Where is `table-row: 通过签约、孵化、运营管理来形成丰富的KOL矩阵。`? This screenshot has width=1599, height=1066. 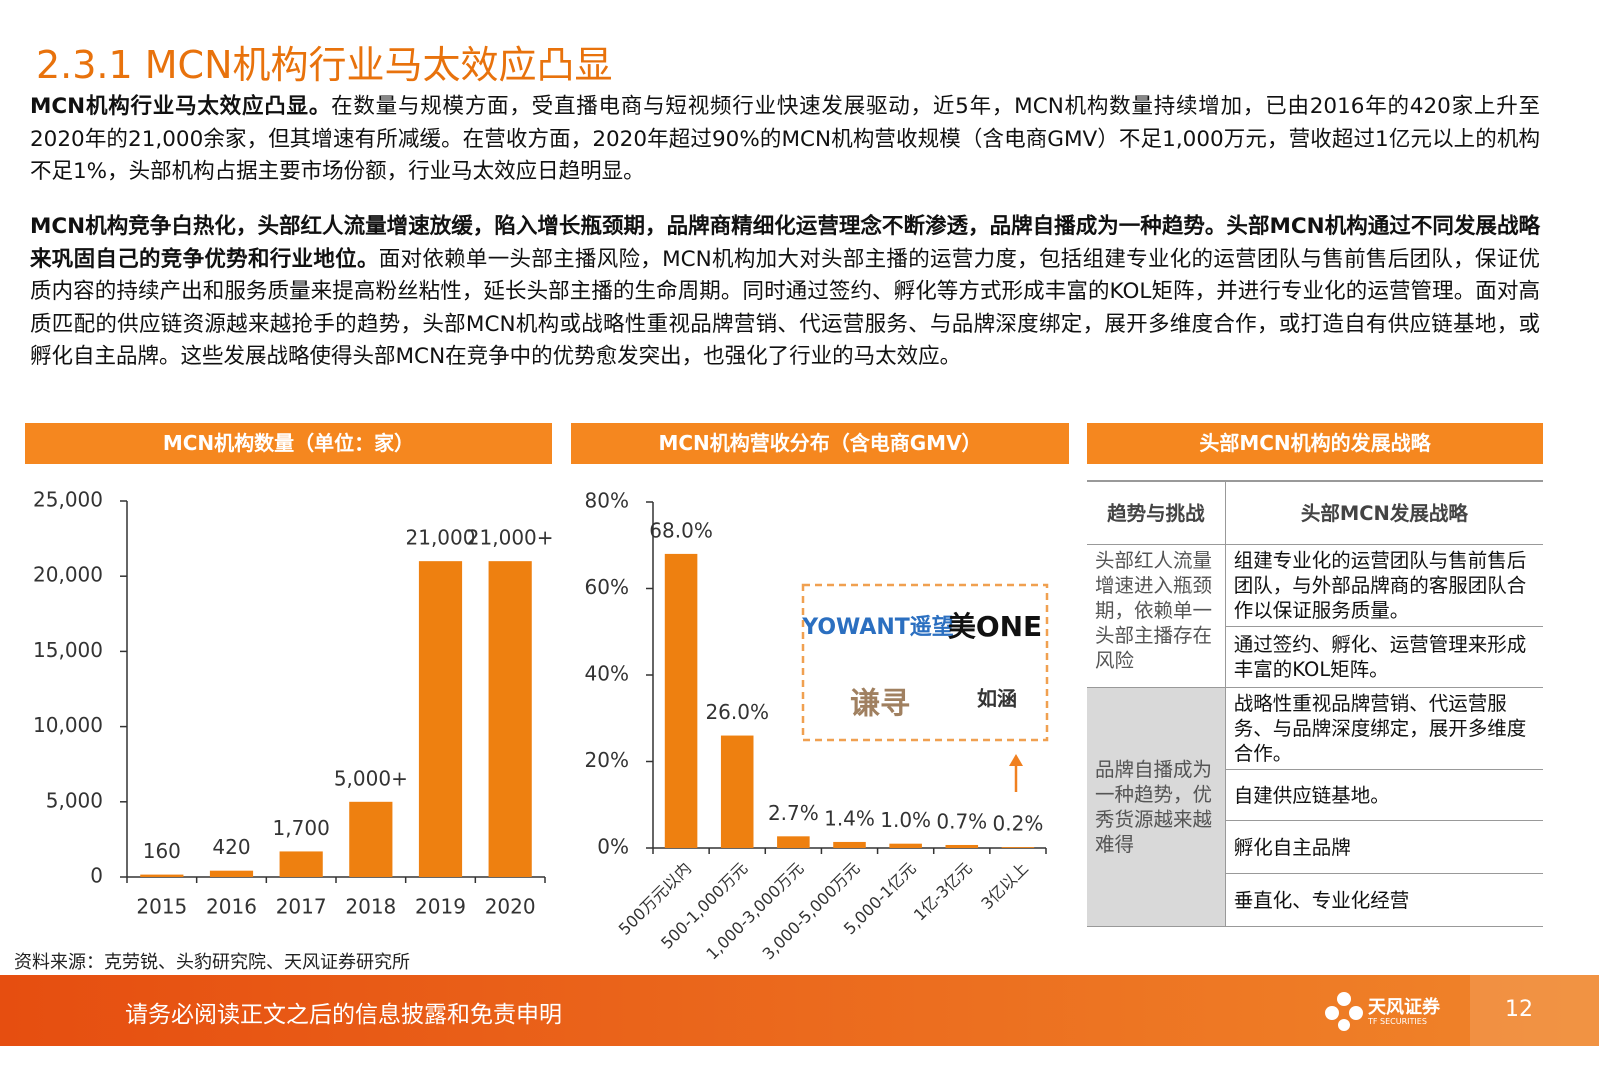
table-row: 通过签约、孵化、运营管理来形成丰富的KOL矩阵。 is located at coordinates (1315, 657).